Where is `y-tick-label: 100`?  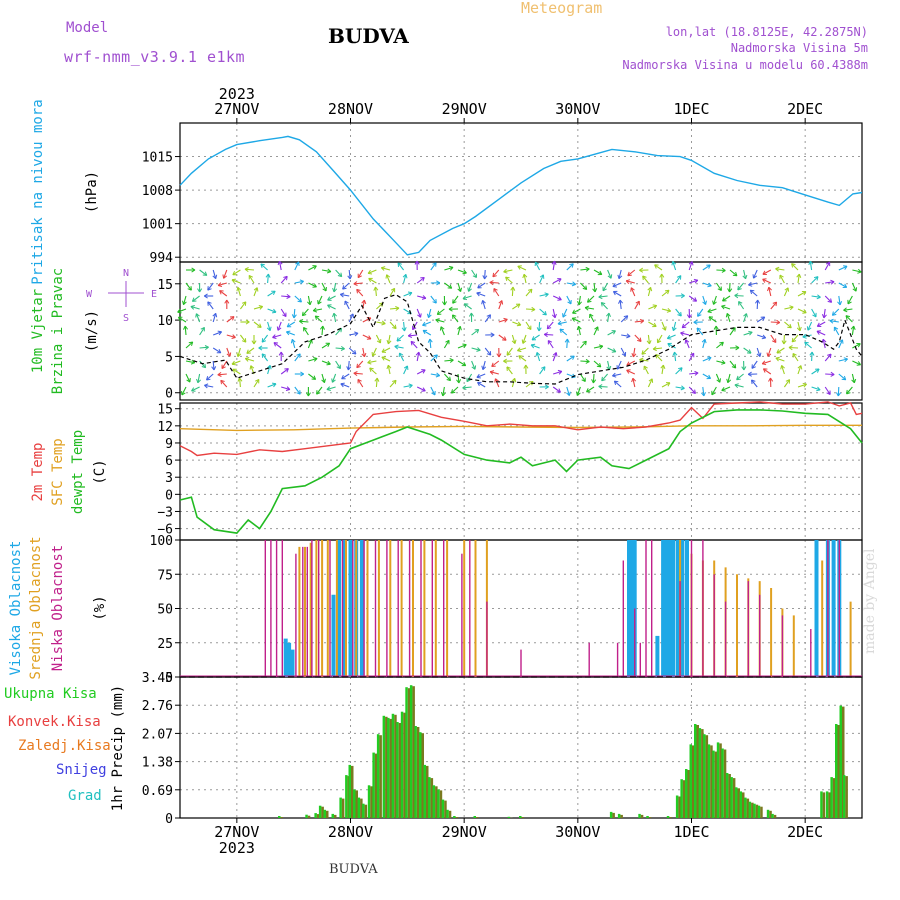 y-tick-label: 100 is located at coordinates (161, 541).